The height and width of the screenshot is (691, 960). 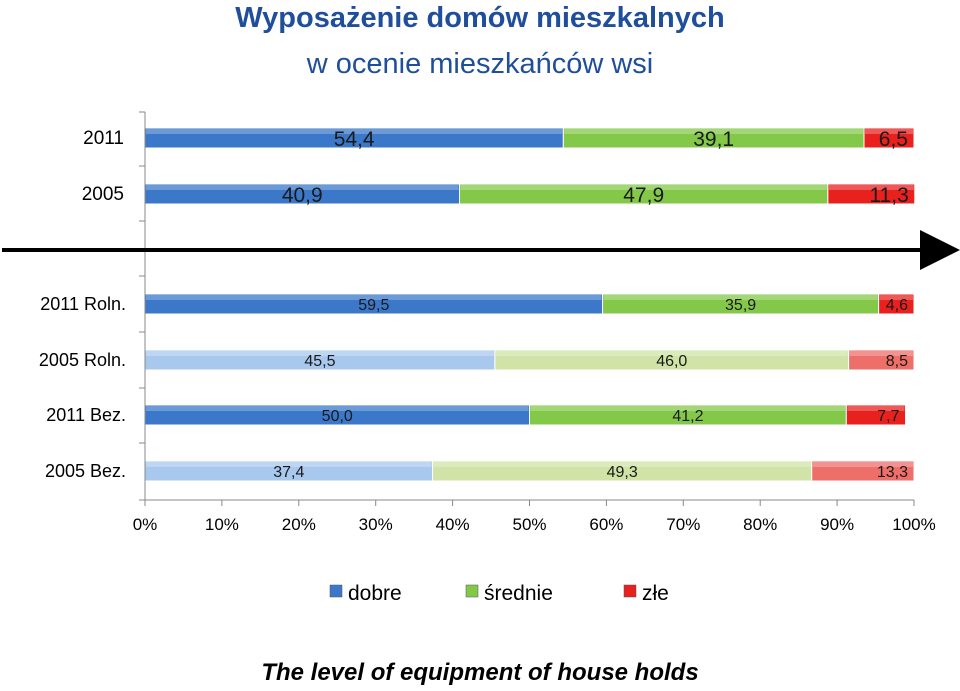 What do you see at coordinates (375, 593) in the screenshot?
I see `legend-label-0: dobre` at bounding box center [375, 593].